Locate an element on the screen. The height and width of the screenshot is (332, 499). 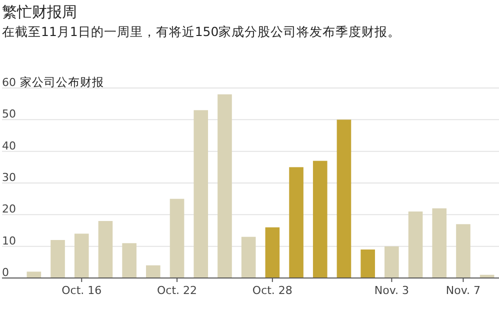
y-axis-title: 家公司公布财报 is located at coordinates (62, 82).